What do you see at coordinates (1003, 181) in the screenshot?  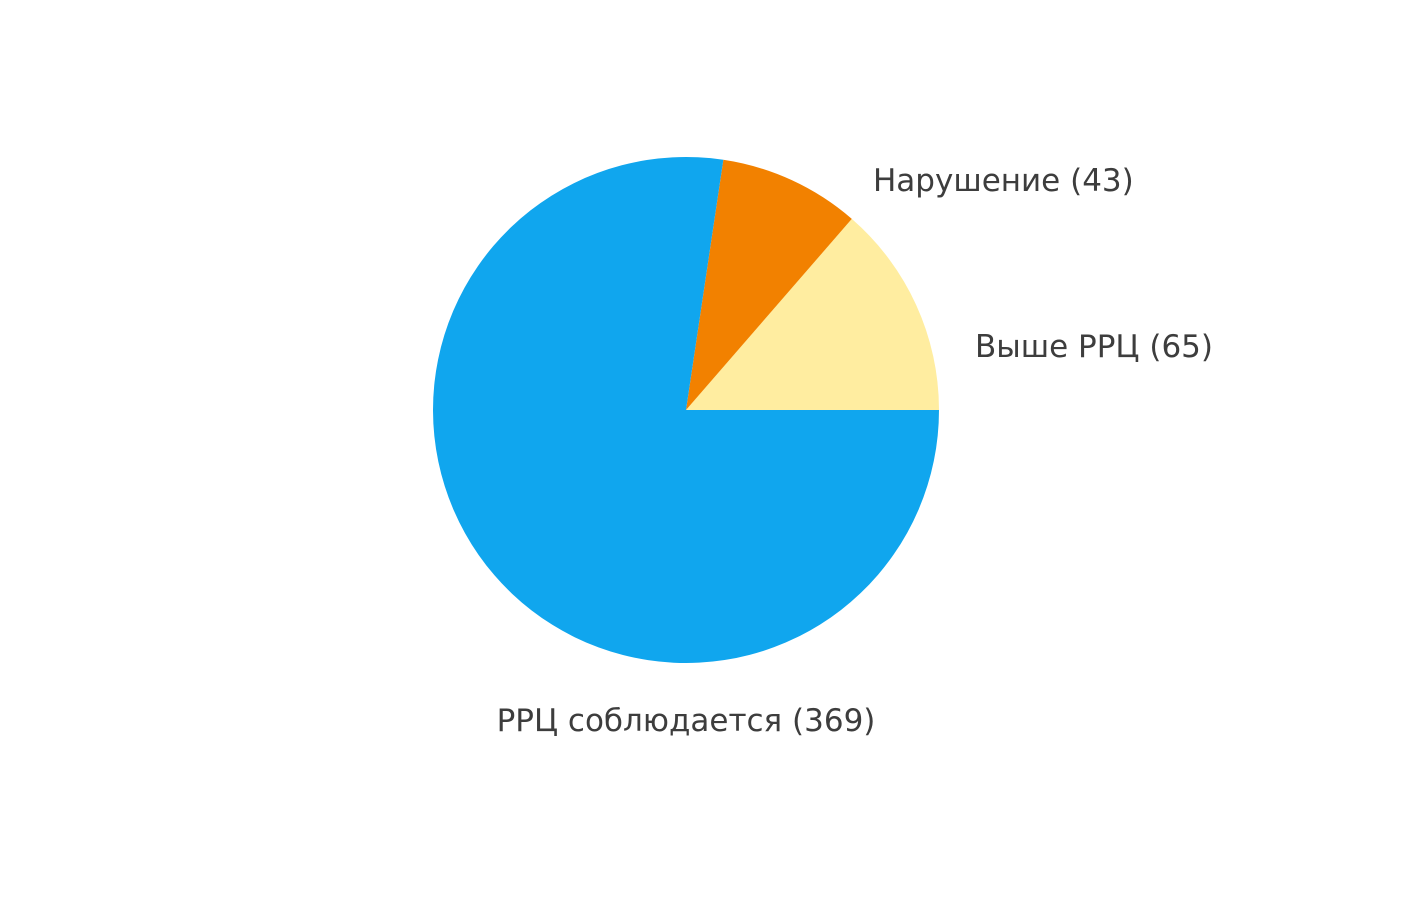 I see `slice-label-narushenie: Нарушение (43)` at bounding box center [1003, 181].